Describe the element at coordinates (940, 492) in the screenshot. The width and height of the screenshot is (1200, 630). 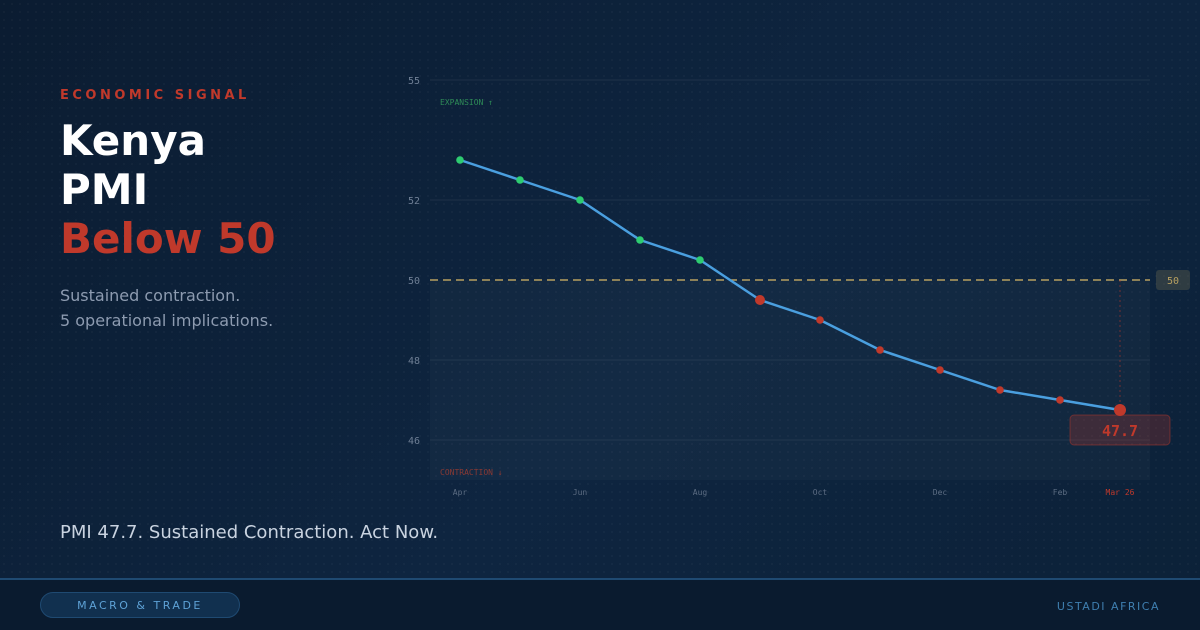
I see `x-tick-label: Dec` at that location.